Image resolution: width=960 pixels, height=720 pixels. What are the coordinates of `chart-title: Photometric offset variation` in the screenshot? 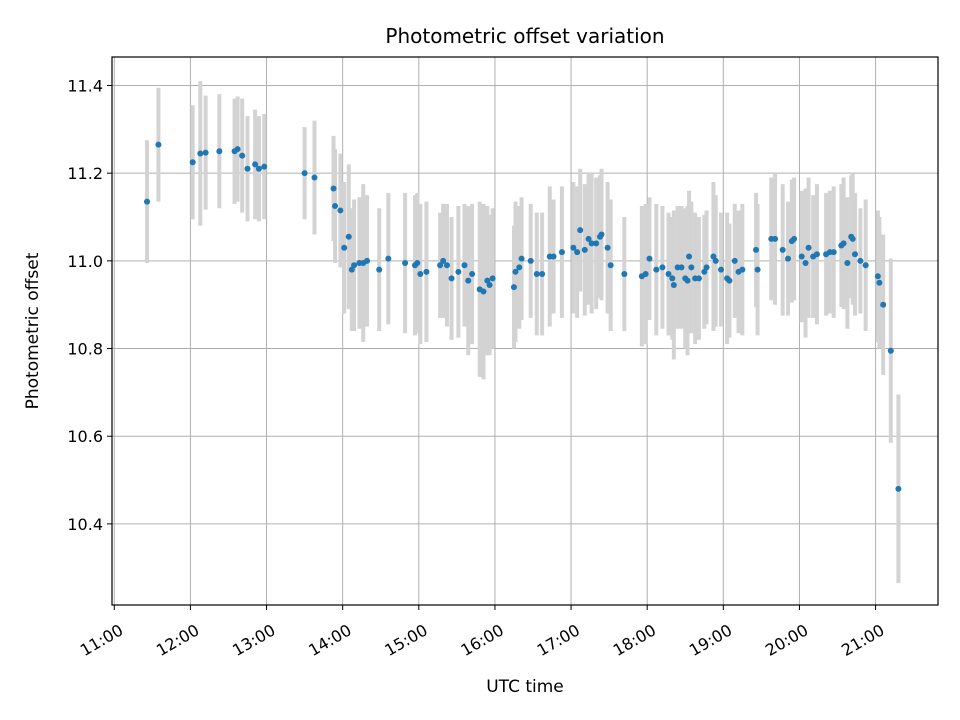 It's located at (524, 36).